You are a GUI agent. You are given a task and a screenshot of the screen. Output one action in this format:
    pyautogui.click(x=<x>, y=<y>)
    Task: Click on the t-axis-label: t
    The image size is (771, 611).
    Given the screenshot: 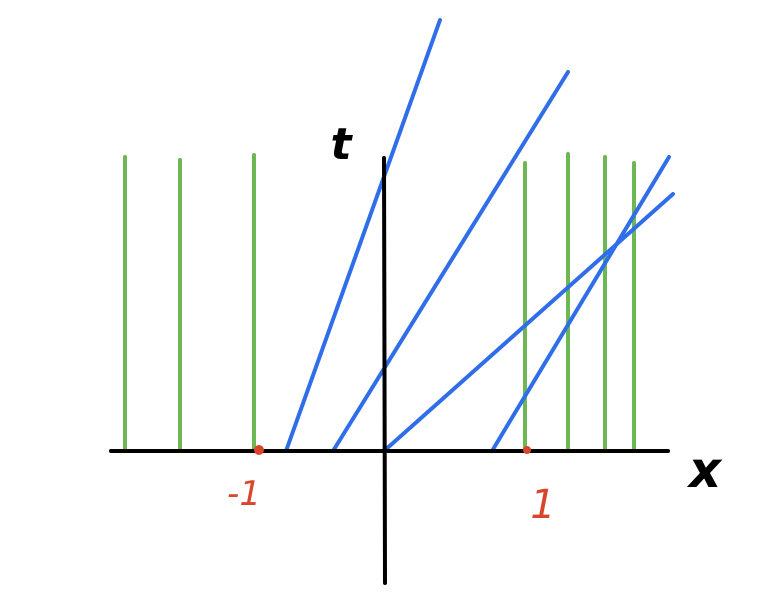 What is the action you would take?
    pyautogui.click(x=341, y=144)
    